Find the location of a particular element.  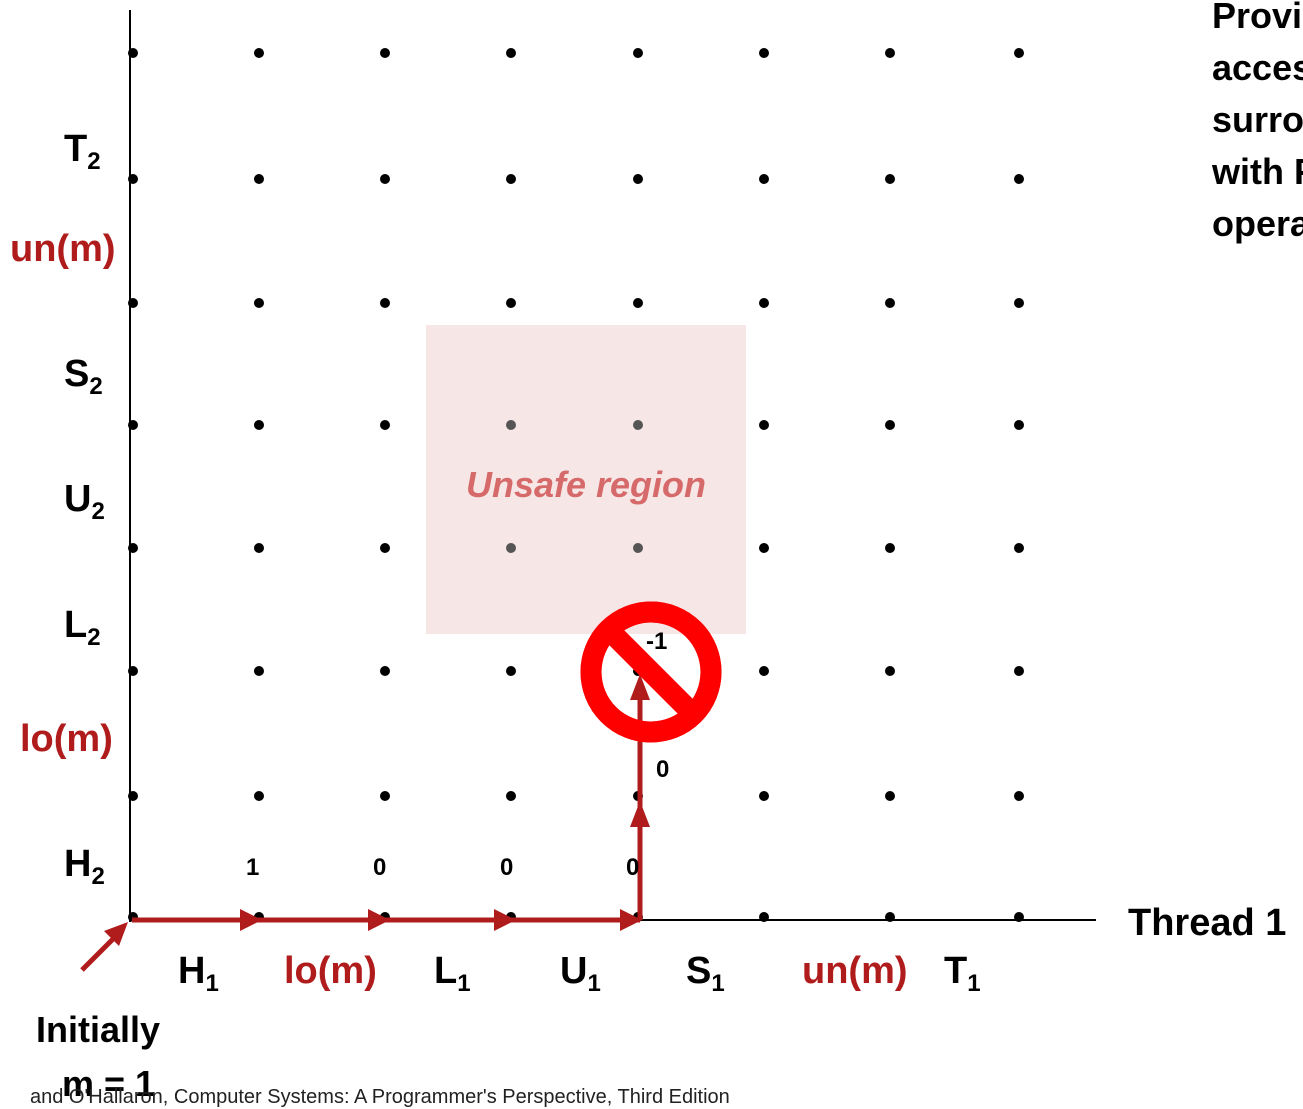

note-line: surrou is located at coordinates (1257, 119).